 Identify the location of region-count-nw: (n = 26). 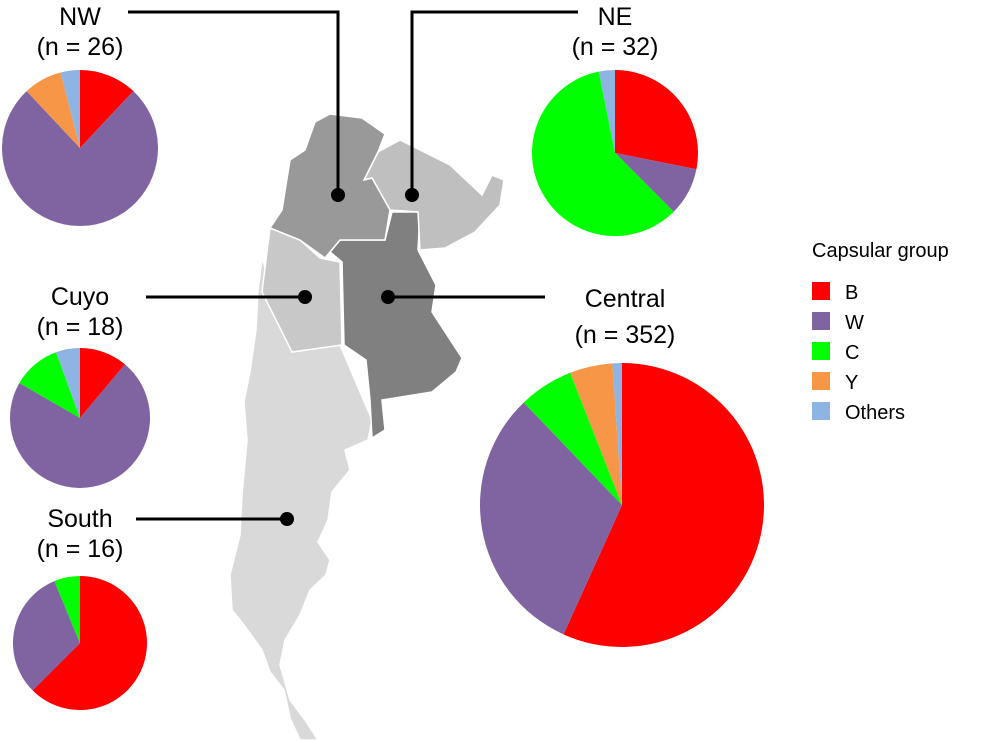
(80, 47).